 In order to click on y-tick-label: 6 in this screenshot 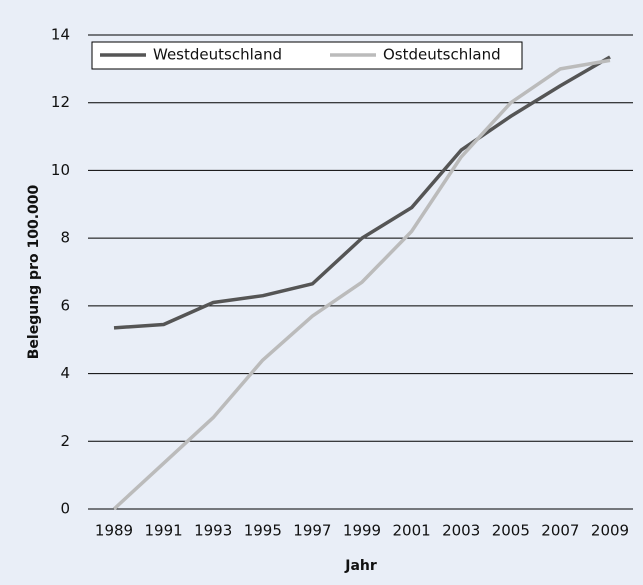, I will do `click(65, 305)`.